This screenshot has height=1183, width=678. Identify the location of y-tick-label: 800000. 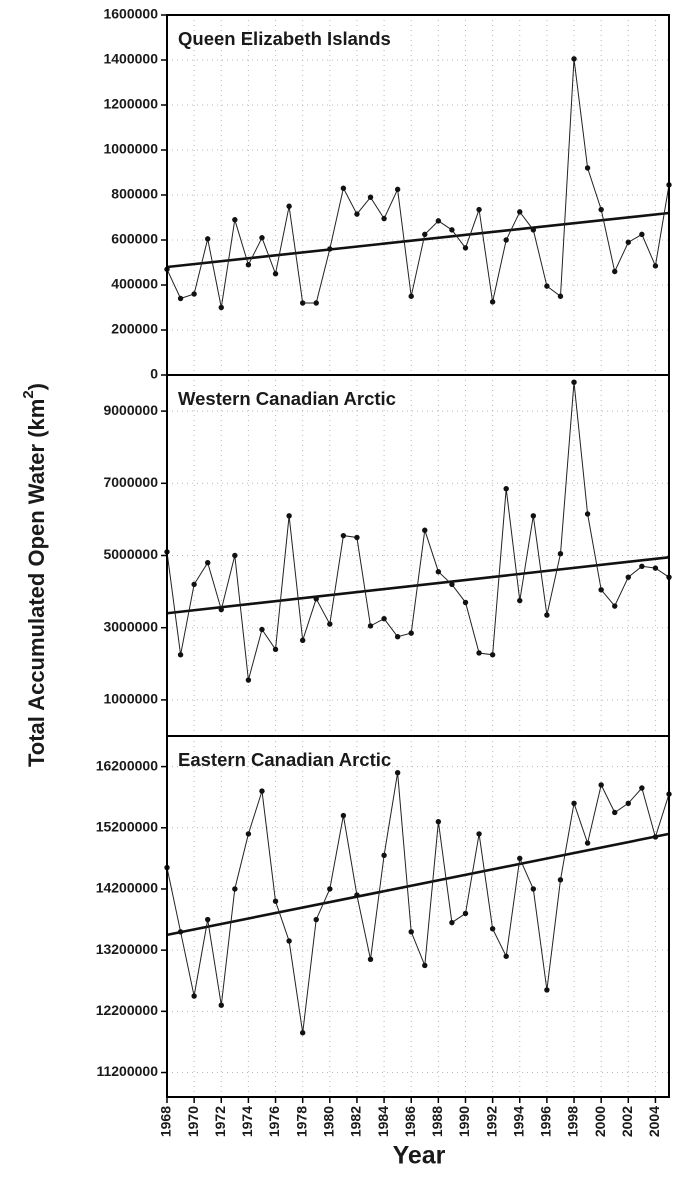
(134, 194).